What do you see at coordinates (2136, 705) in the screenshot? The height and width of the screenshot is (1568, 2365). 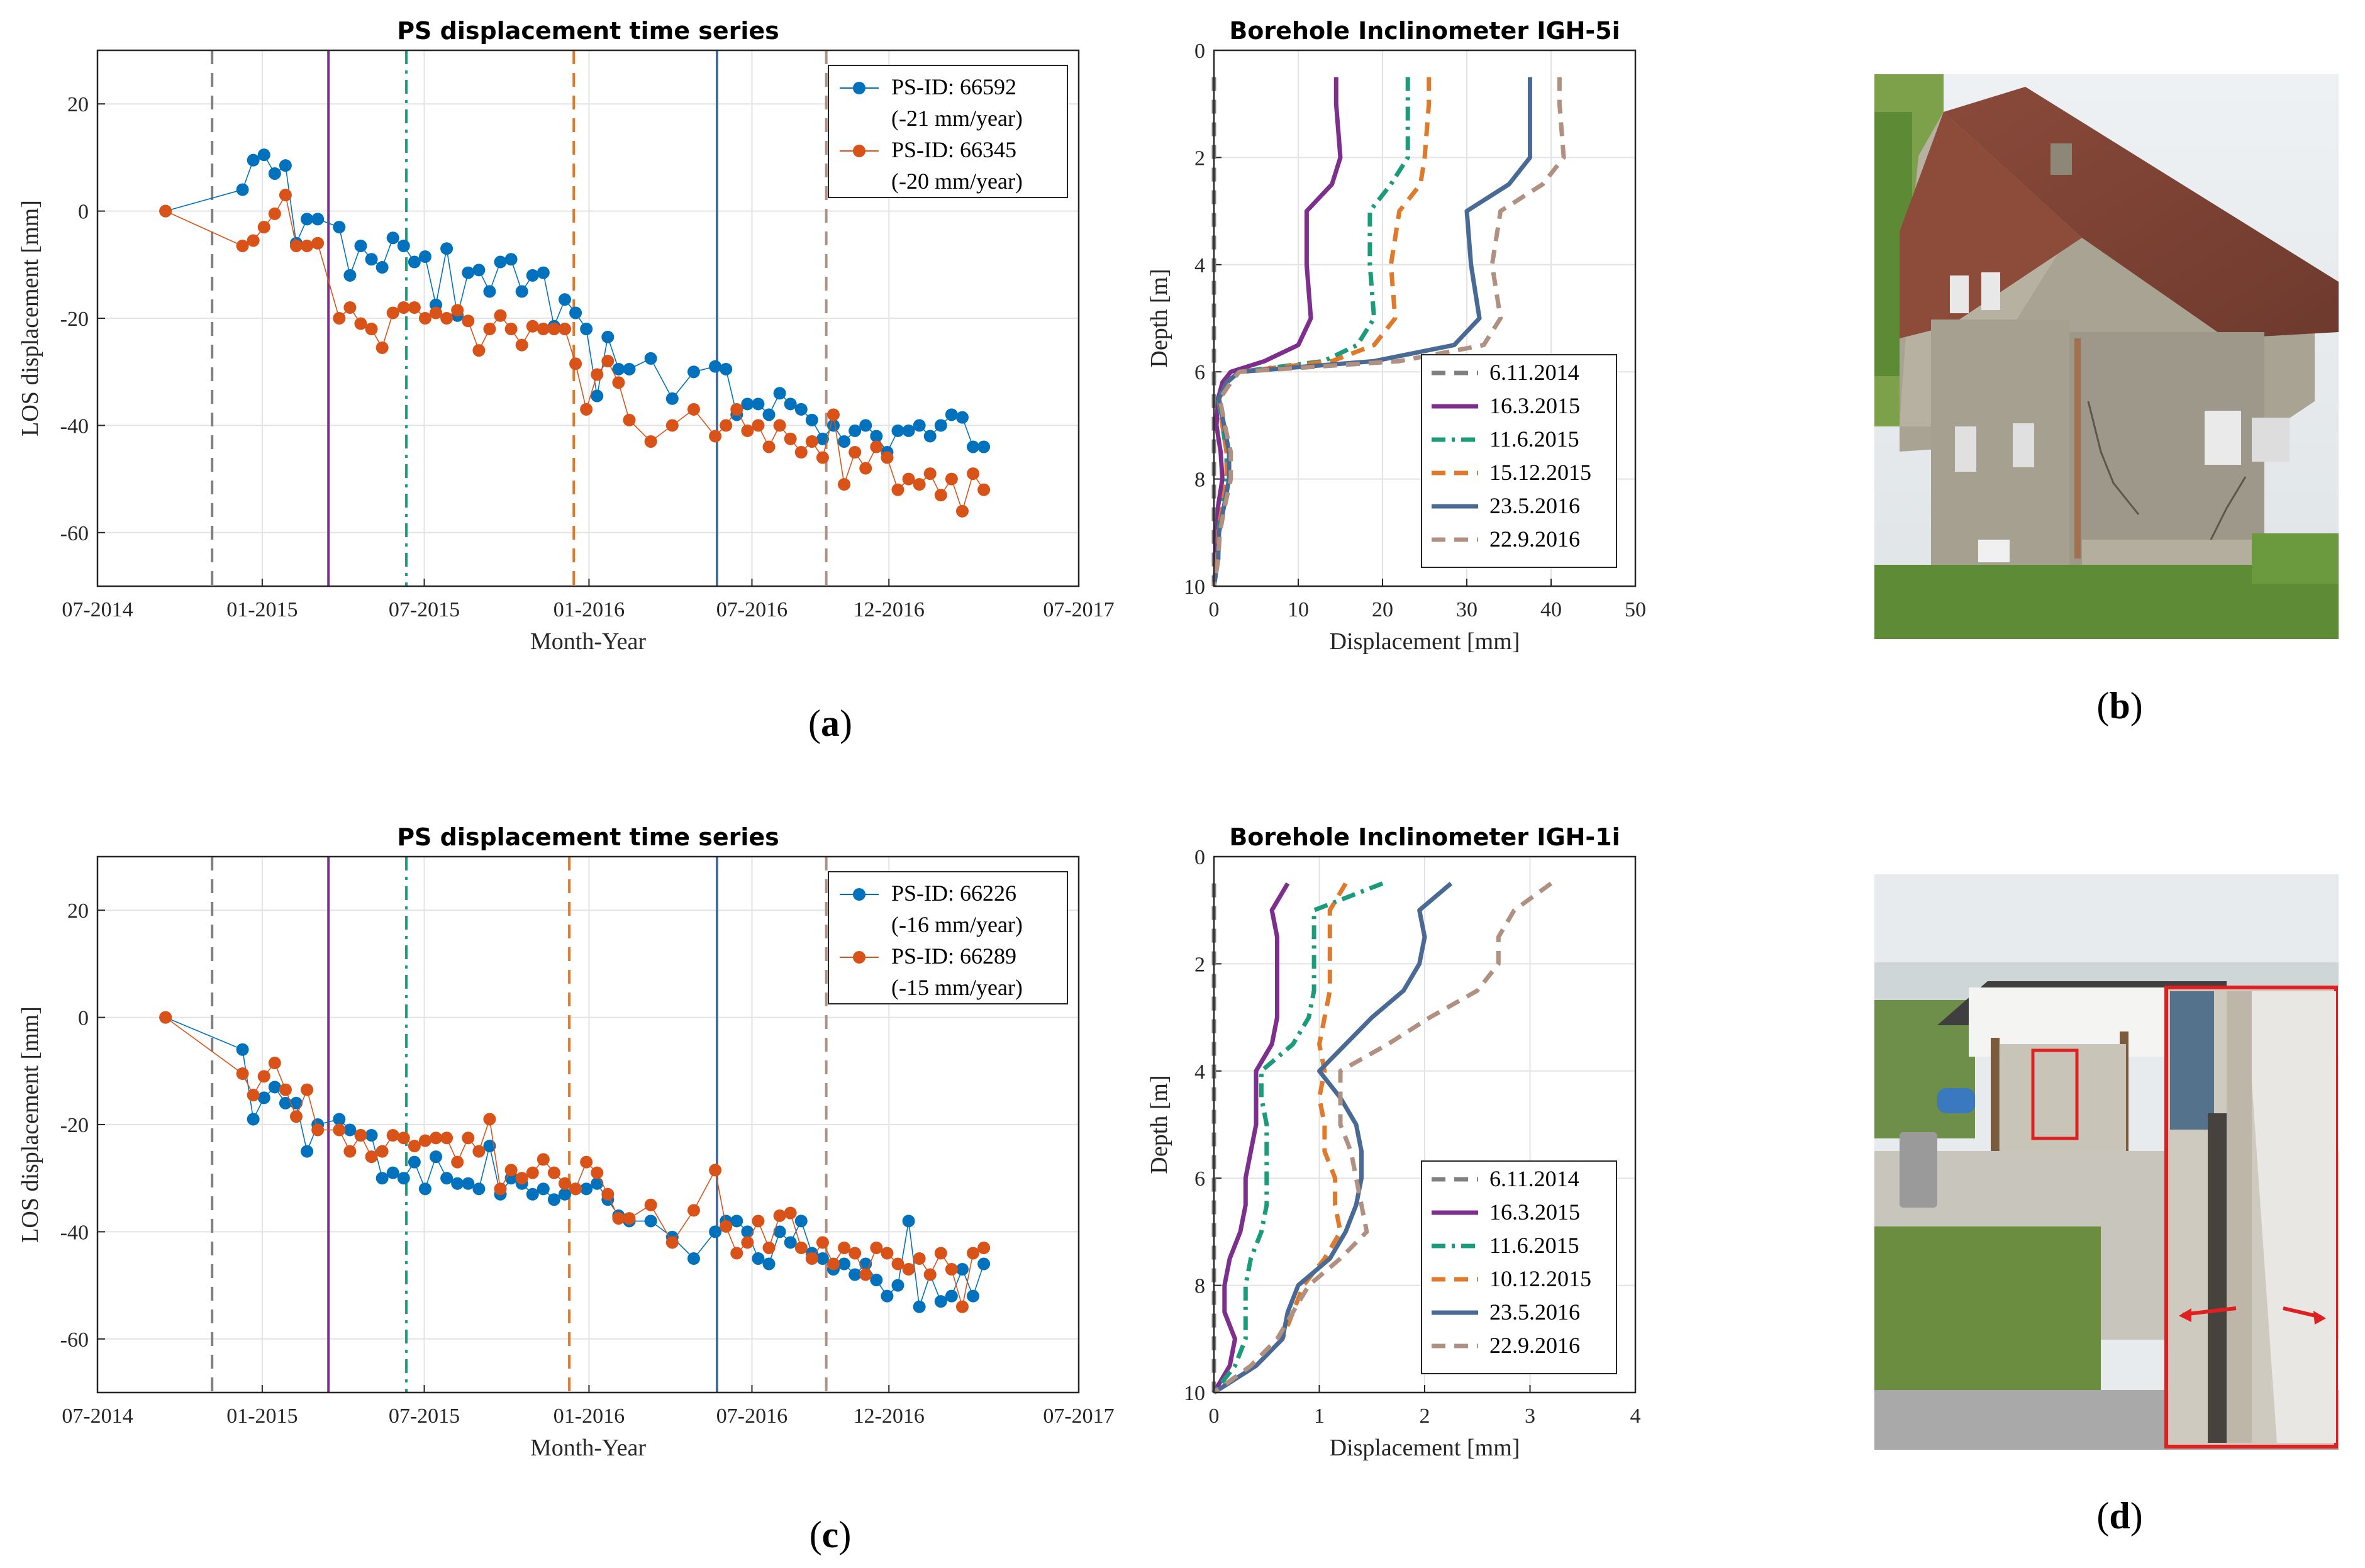 I see `paren: )` at bounding box center [2136, 705].